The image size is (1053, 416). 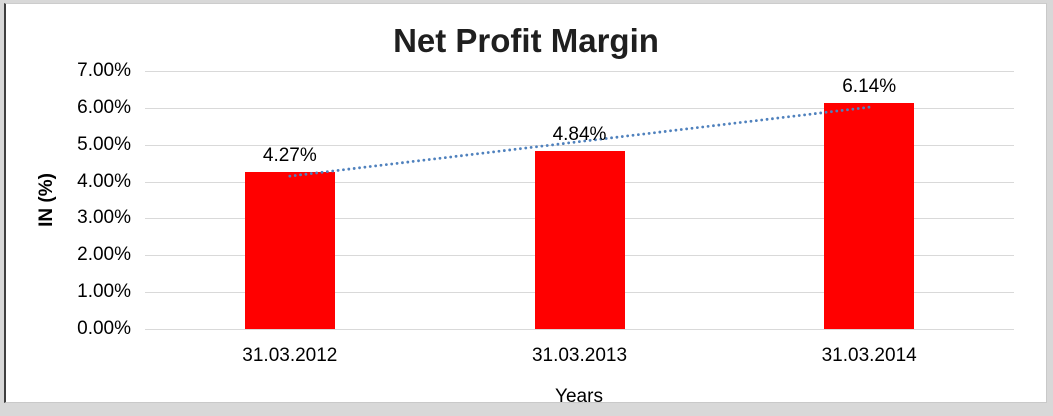 What do you see at coordinates (104, 70) in the screenshot?
I see `y-tick-label: 7.00%` at bounding box center [104, 70].